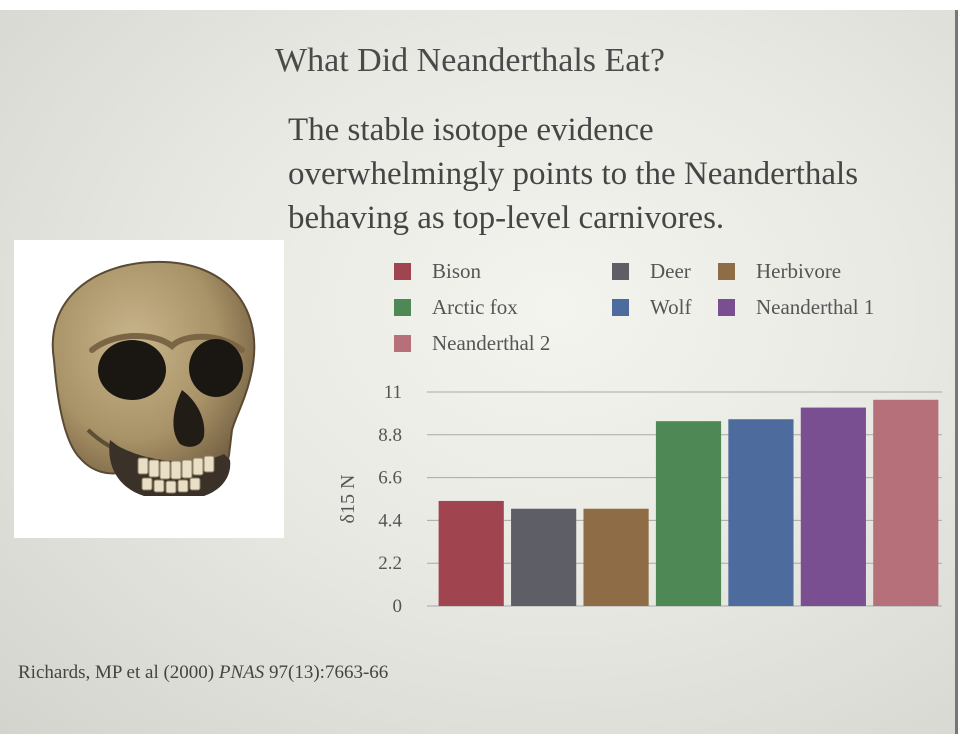  What do you see at coordinates (116, 672) in the screenshot?
I see `citation-authors: Richards, MP et al (2000)` at bounding box center [116, 672].